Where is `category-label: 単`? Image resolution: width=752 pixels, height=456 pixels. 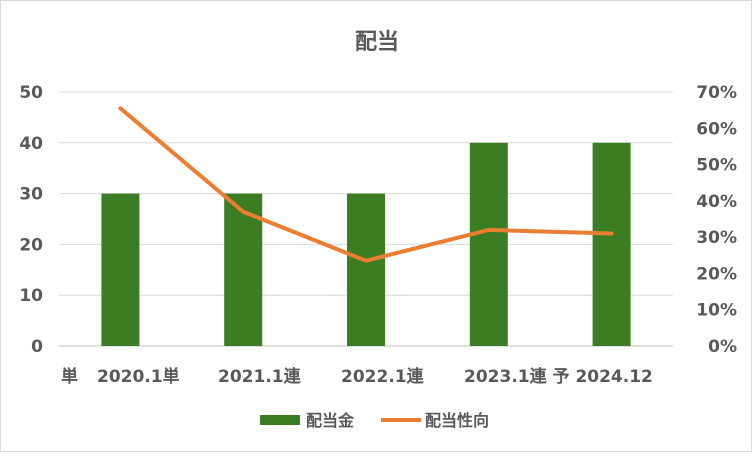
category-label: 単 is located at coordinates (69, 376).